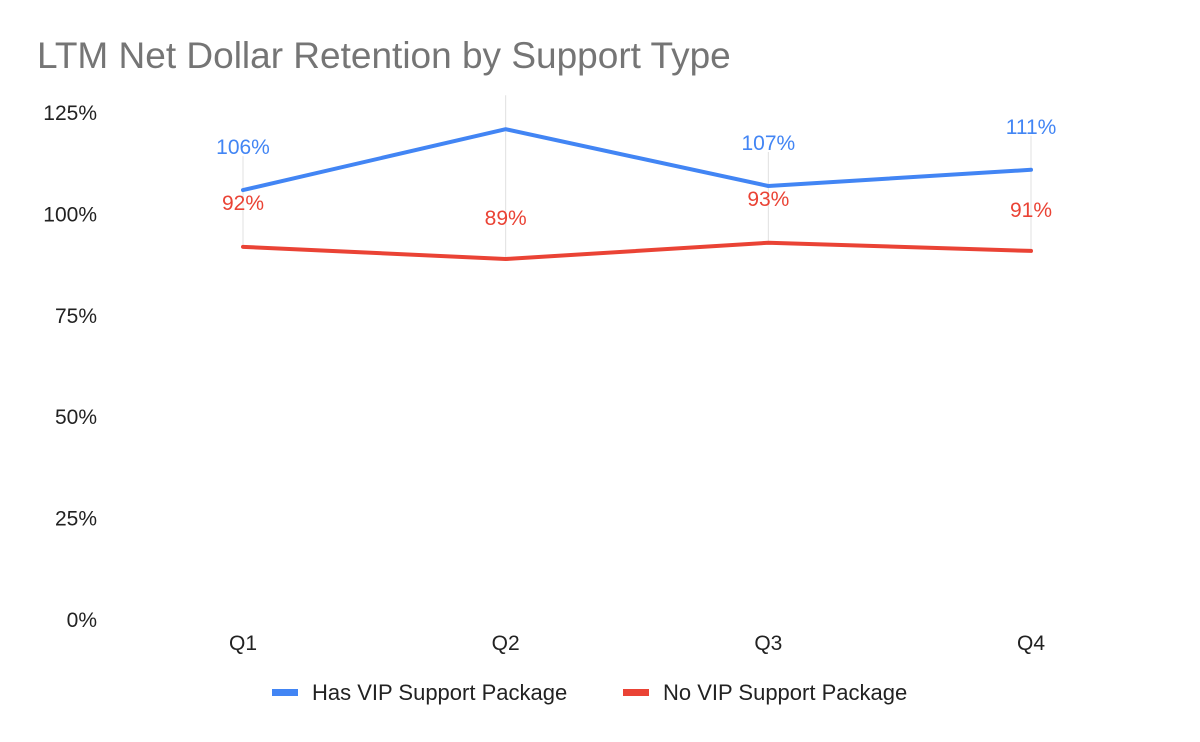 The width and height of the screenshot is (1200, 742). Describe the element at coordinates (637, 643) in the screenshot. I see `x-axis: Q1 Q2 Q3 Q4` at that location.